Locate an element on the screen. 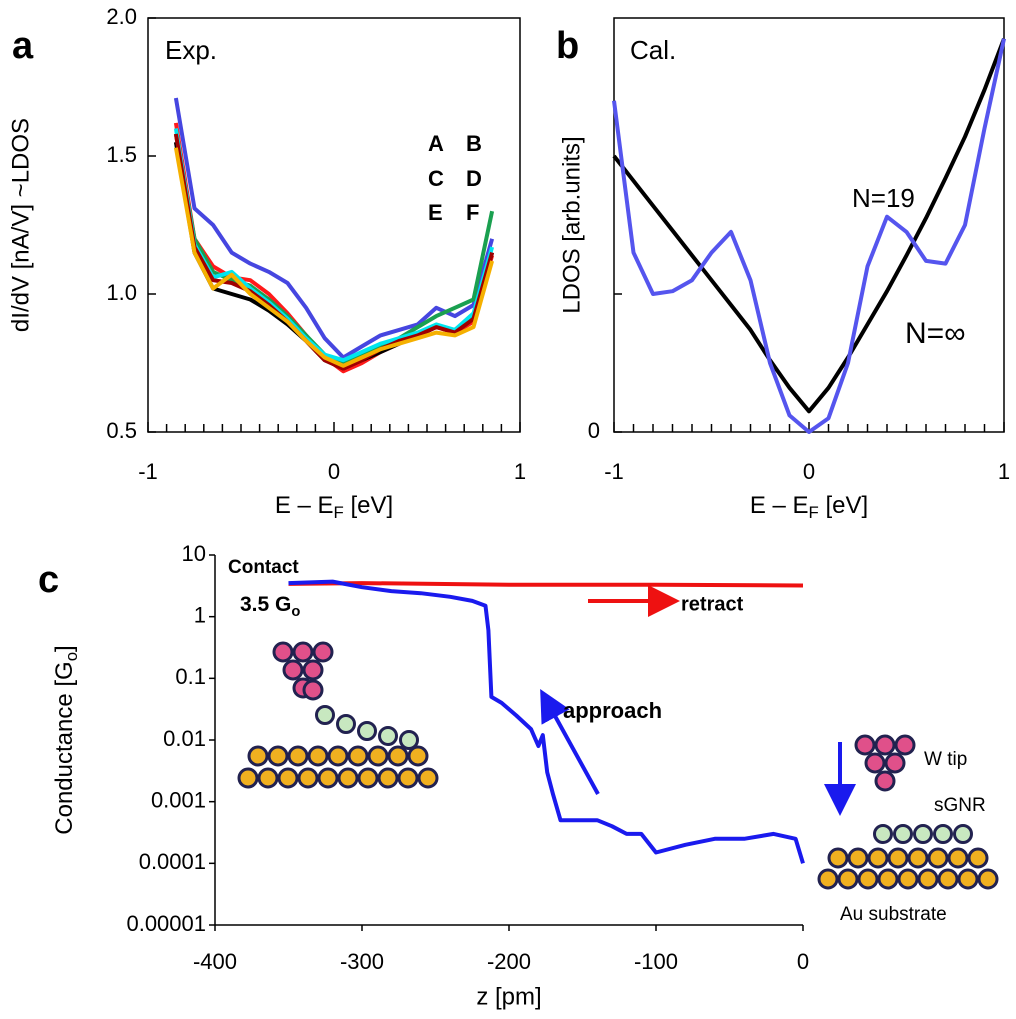 The width and height of the screenshot is (1016, 1019). annotation: Exp. is located at coordinates (191, 50).